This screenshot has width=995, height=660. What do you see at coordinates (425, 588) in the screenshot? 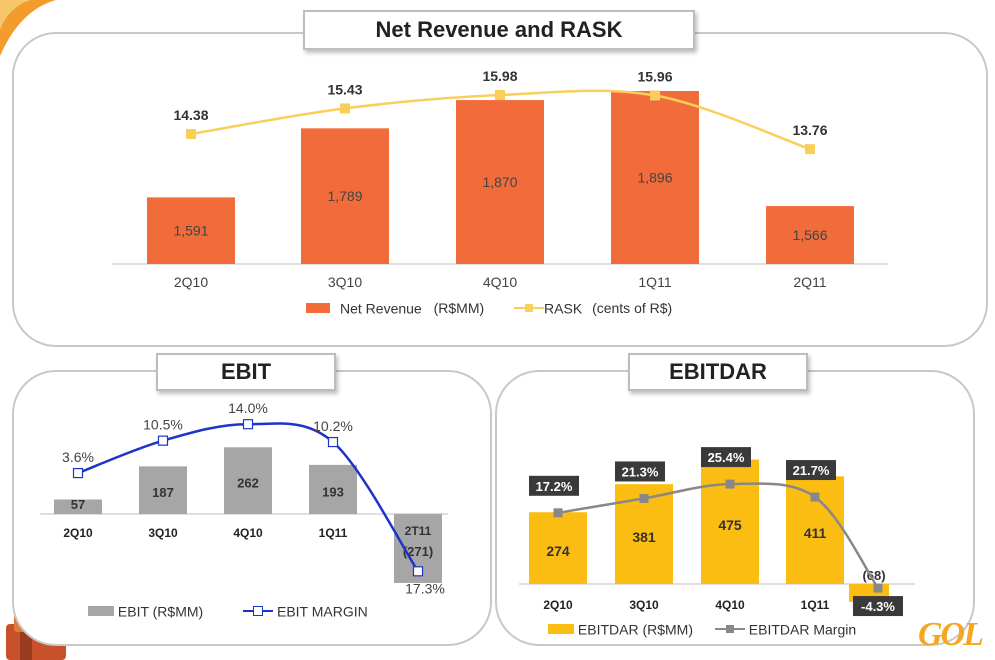
I see `ebit-margin-label: 17.3%` at bounding box center [425, 588].